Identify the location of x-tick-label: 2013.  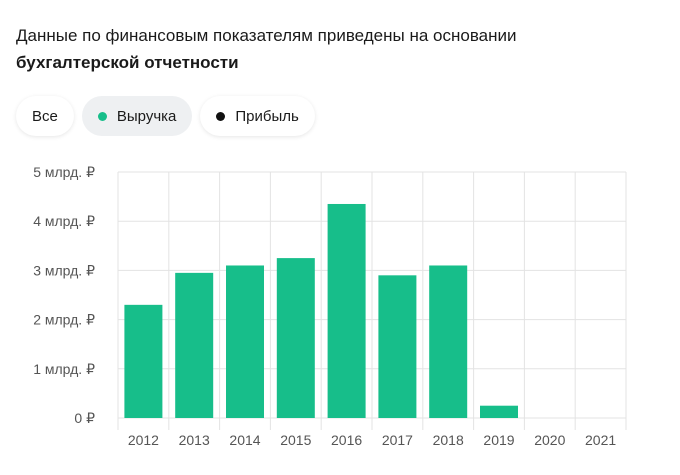
(194, 440).